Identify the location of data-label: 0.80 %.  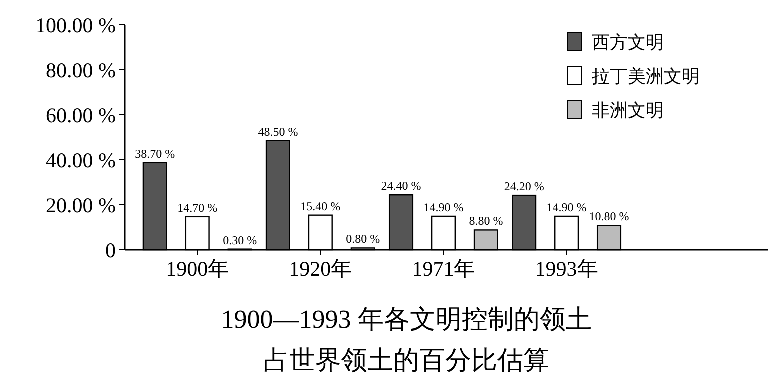
(363, 239).